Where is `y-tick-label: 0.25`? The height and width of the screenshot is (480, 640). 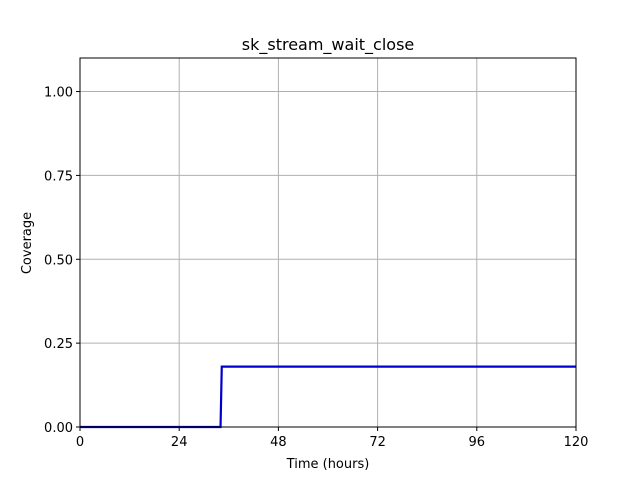 y-tick-label: 0.25 is located at coordinates (58, 344).